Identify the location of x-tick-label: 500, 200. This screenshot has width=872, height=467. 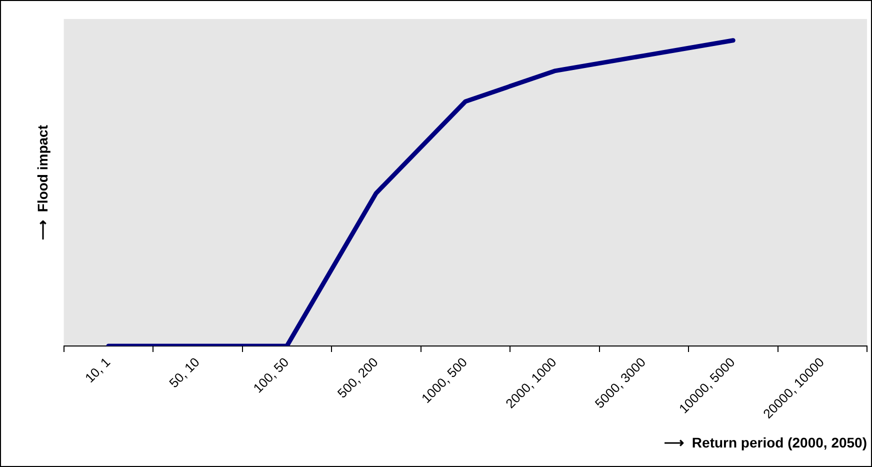
(357, 377).